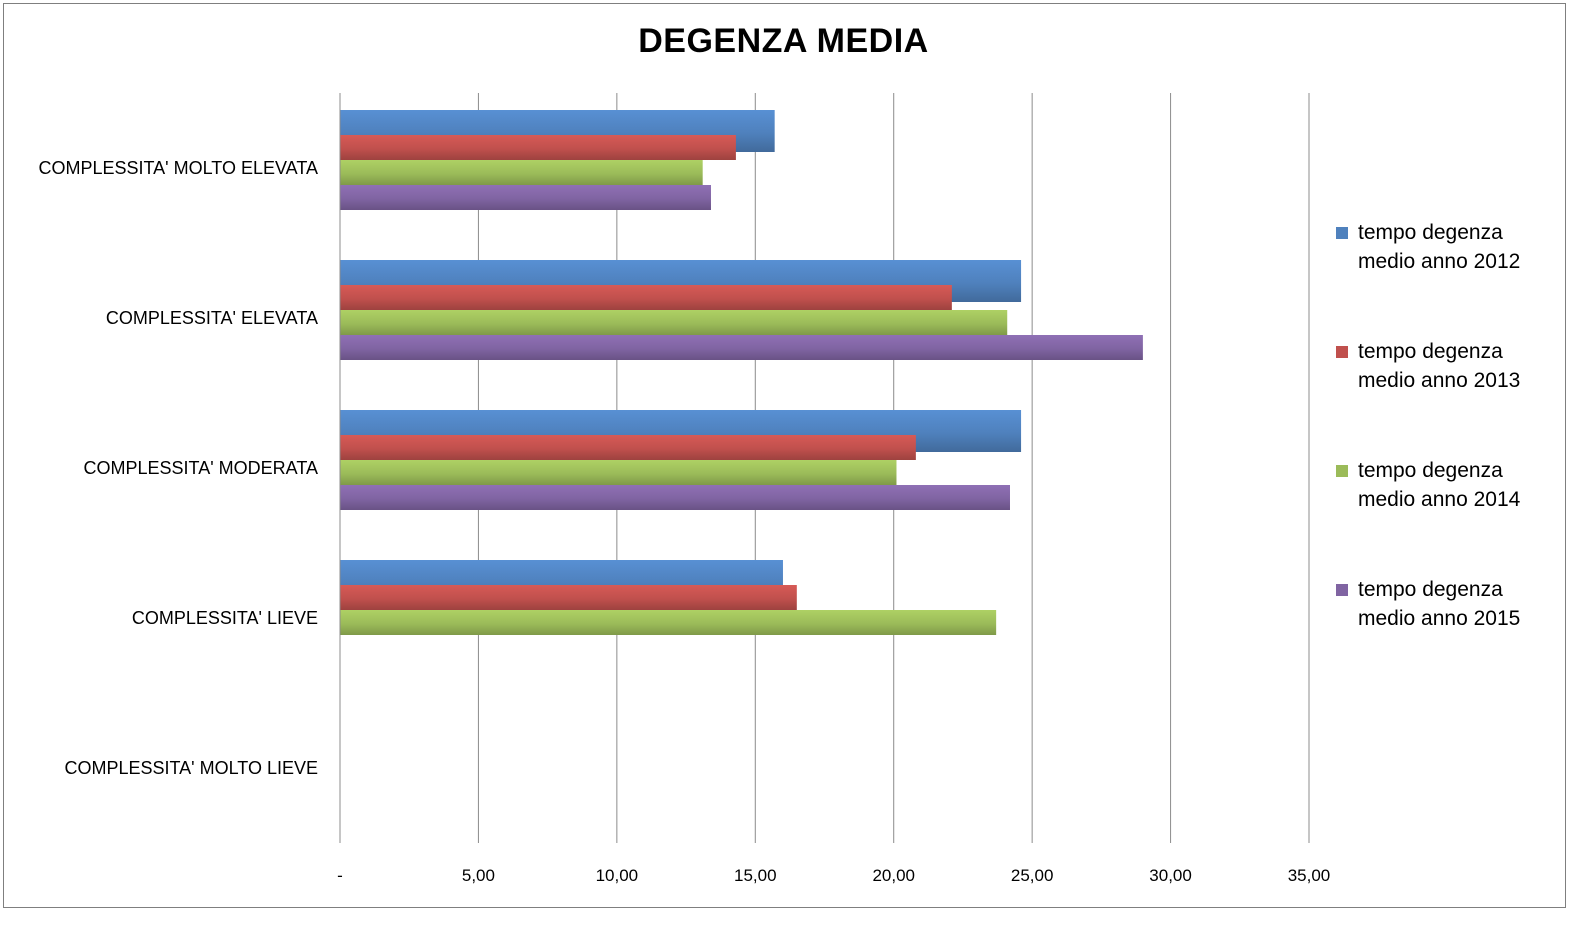  What do you see at coordinates (340, 875) in the screenshot?
I see `x-tick-label: -` at bounding box center [340, 875].